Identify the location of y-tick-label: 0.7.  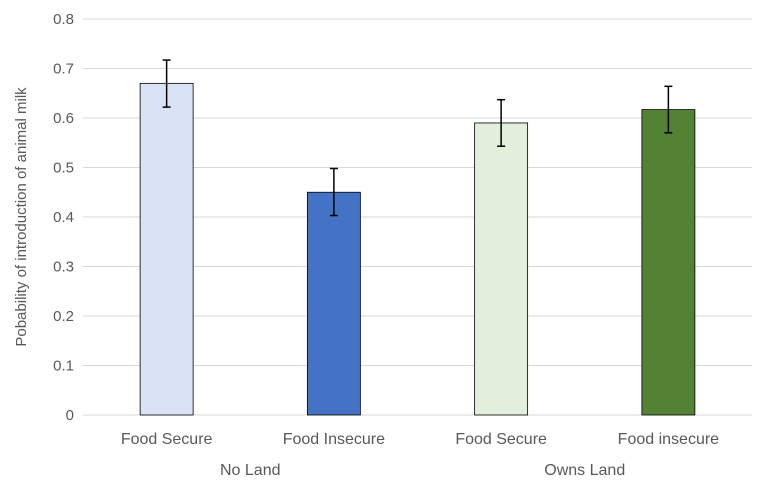
(63, 69).